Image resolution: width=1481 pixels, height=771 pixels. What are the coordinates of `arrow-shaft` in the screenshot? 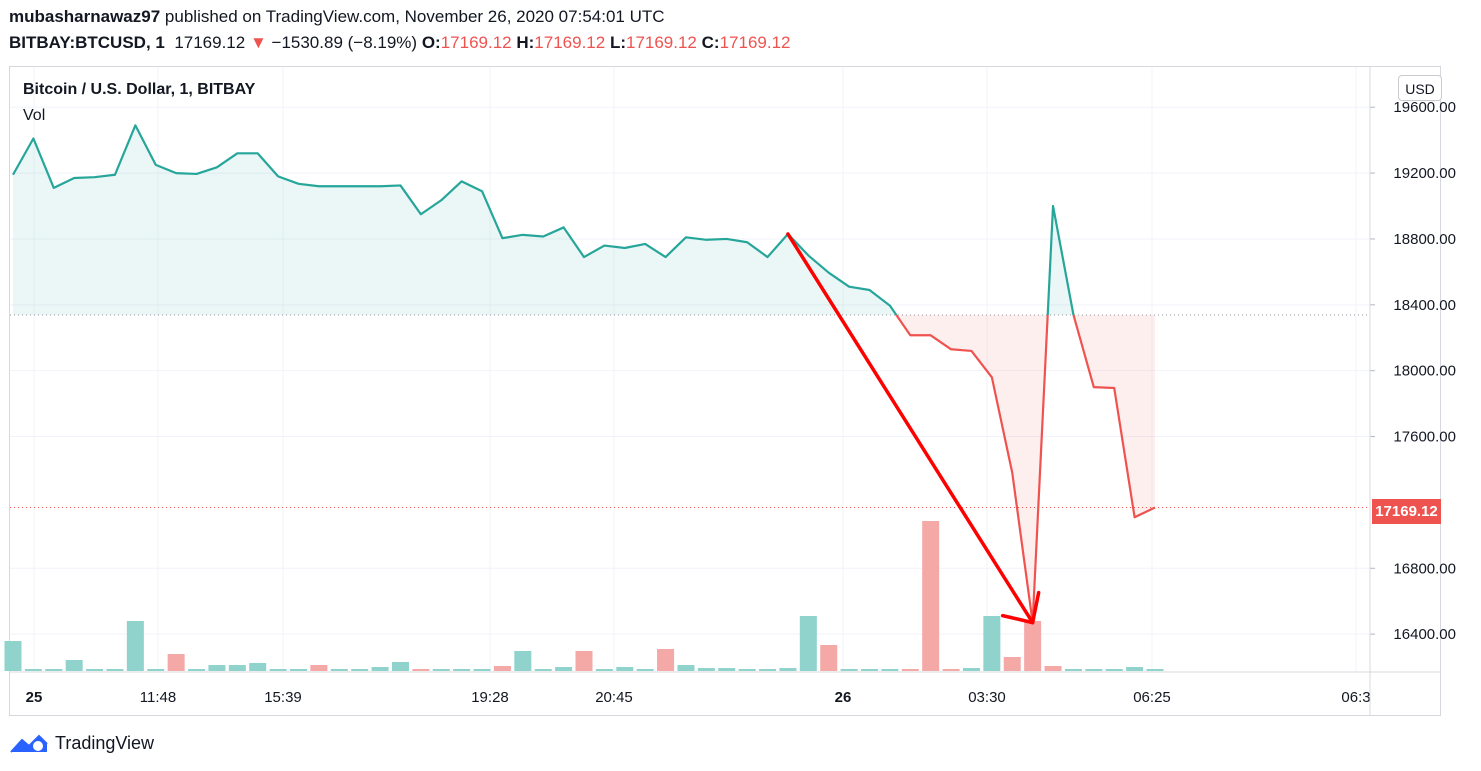 It's located at (910, 428).